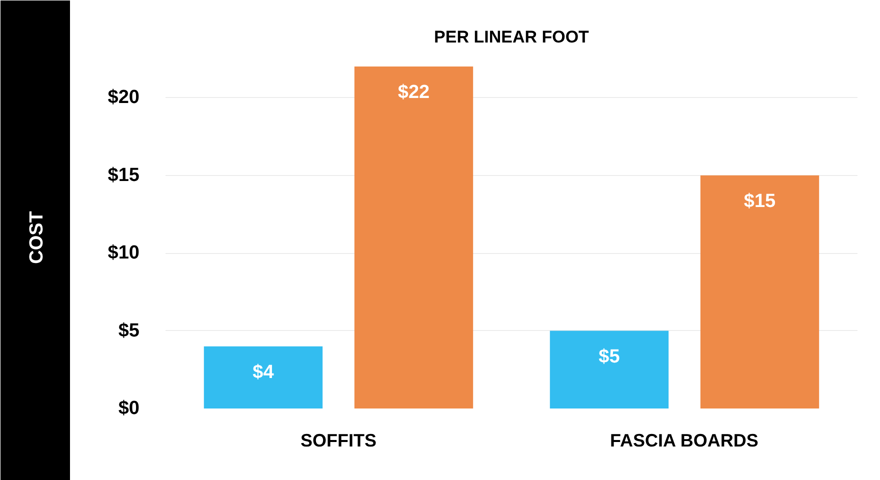  What do you see at coordinates (129, 408) in the screenshot?
I see `y-tick-label: $0` at bounding box center [129, 408].